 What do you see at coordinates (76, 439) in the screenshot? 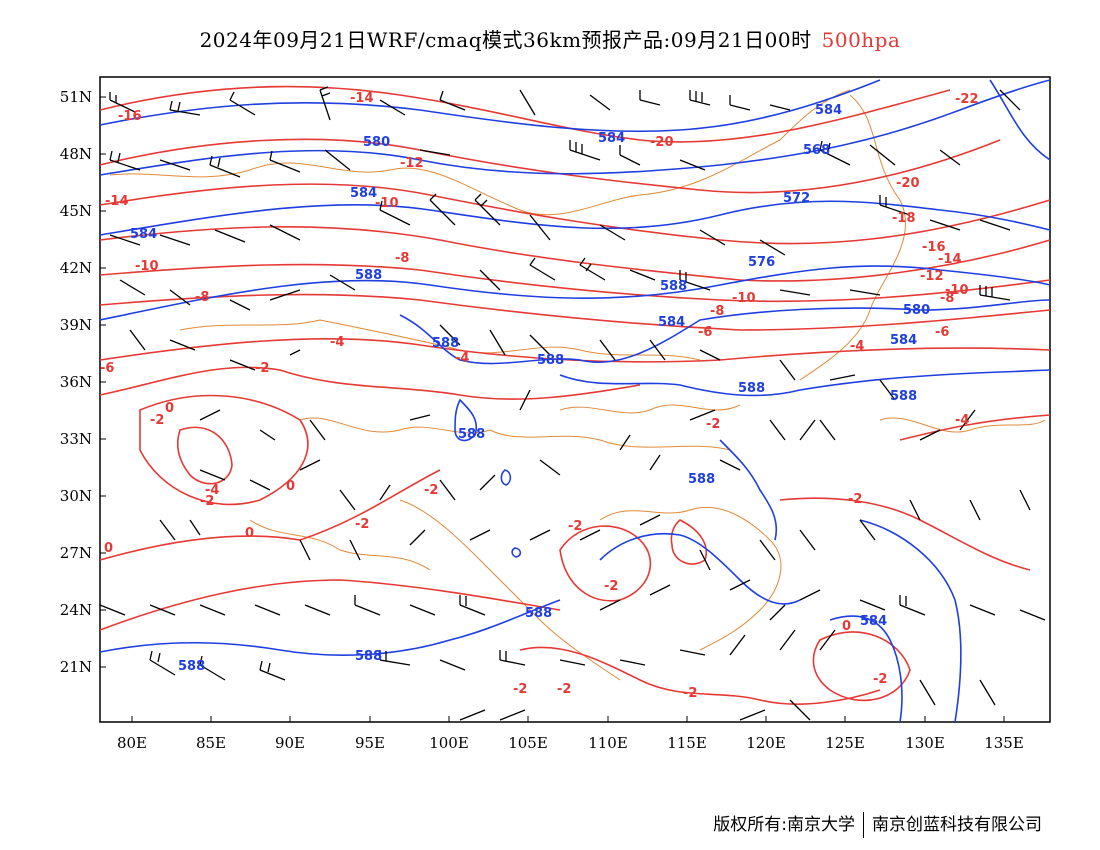
I see `y-tick-label: 33N` at bounding box center [76, 439].